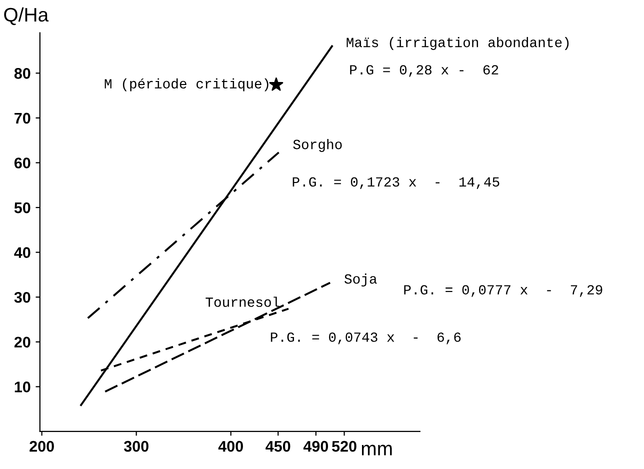 The width and height of the screenshot is (644, 469). I want to click on y-tick-label: 20, so click(22, 342).